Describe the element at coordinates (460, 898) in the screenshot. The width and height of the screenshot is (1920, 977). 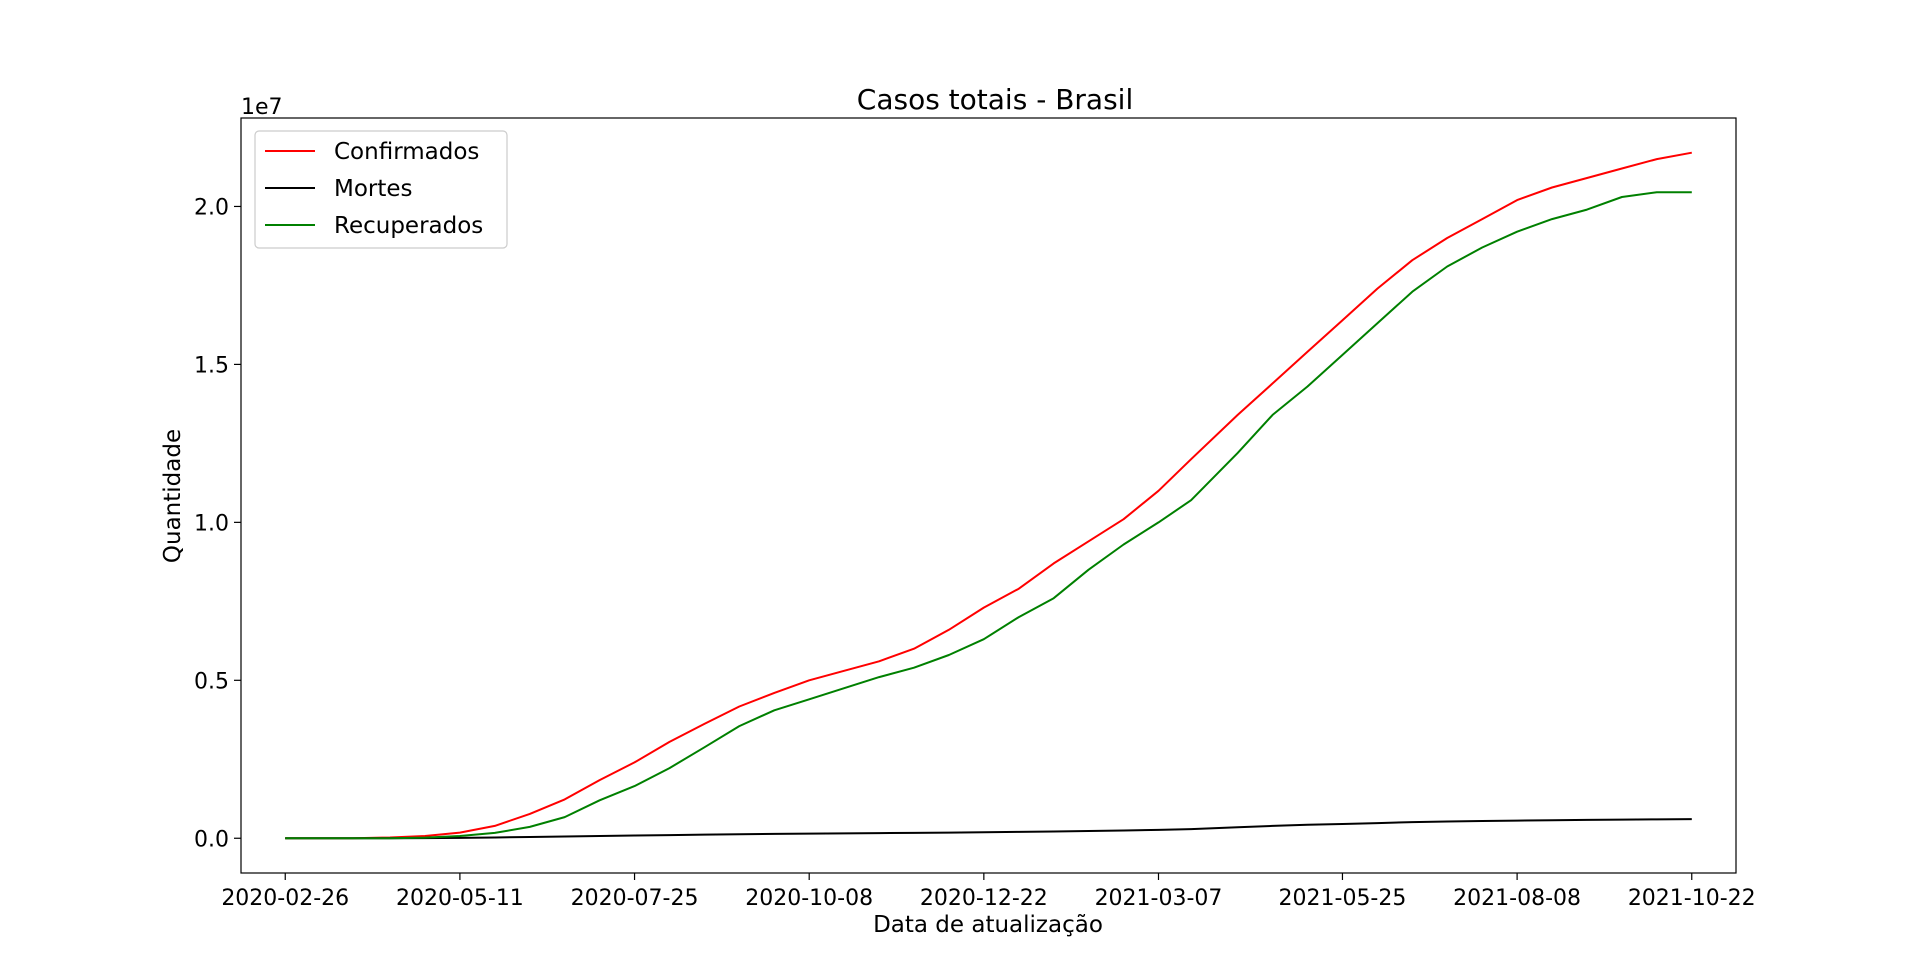
I see `x-tick-label: 2020-05-11` at that location.